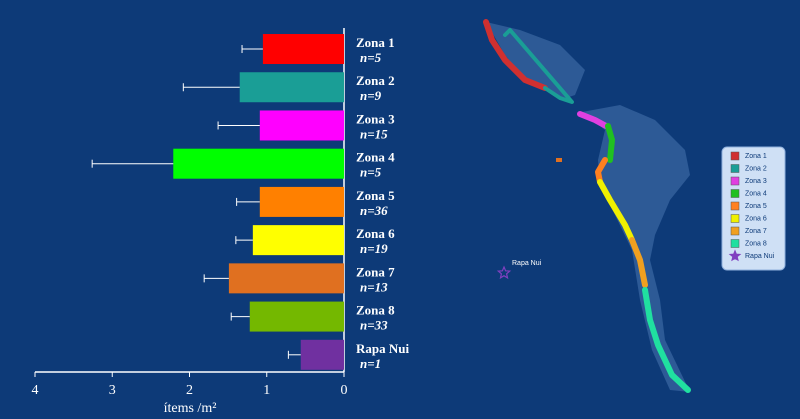  I want to click on x-tick-label: 3, so click(112, 390).